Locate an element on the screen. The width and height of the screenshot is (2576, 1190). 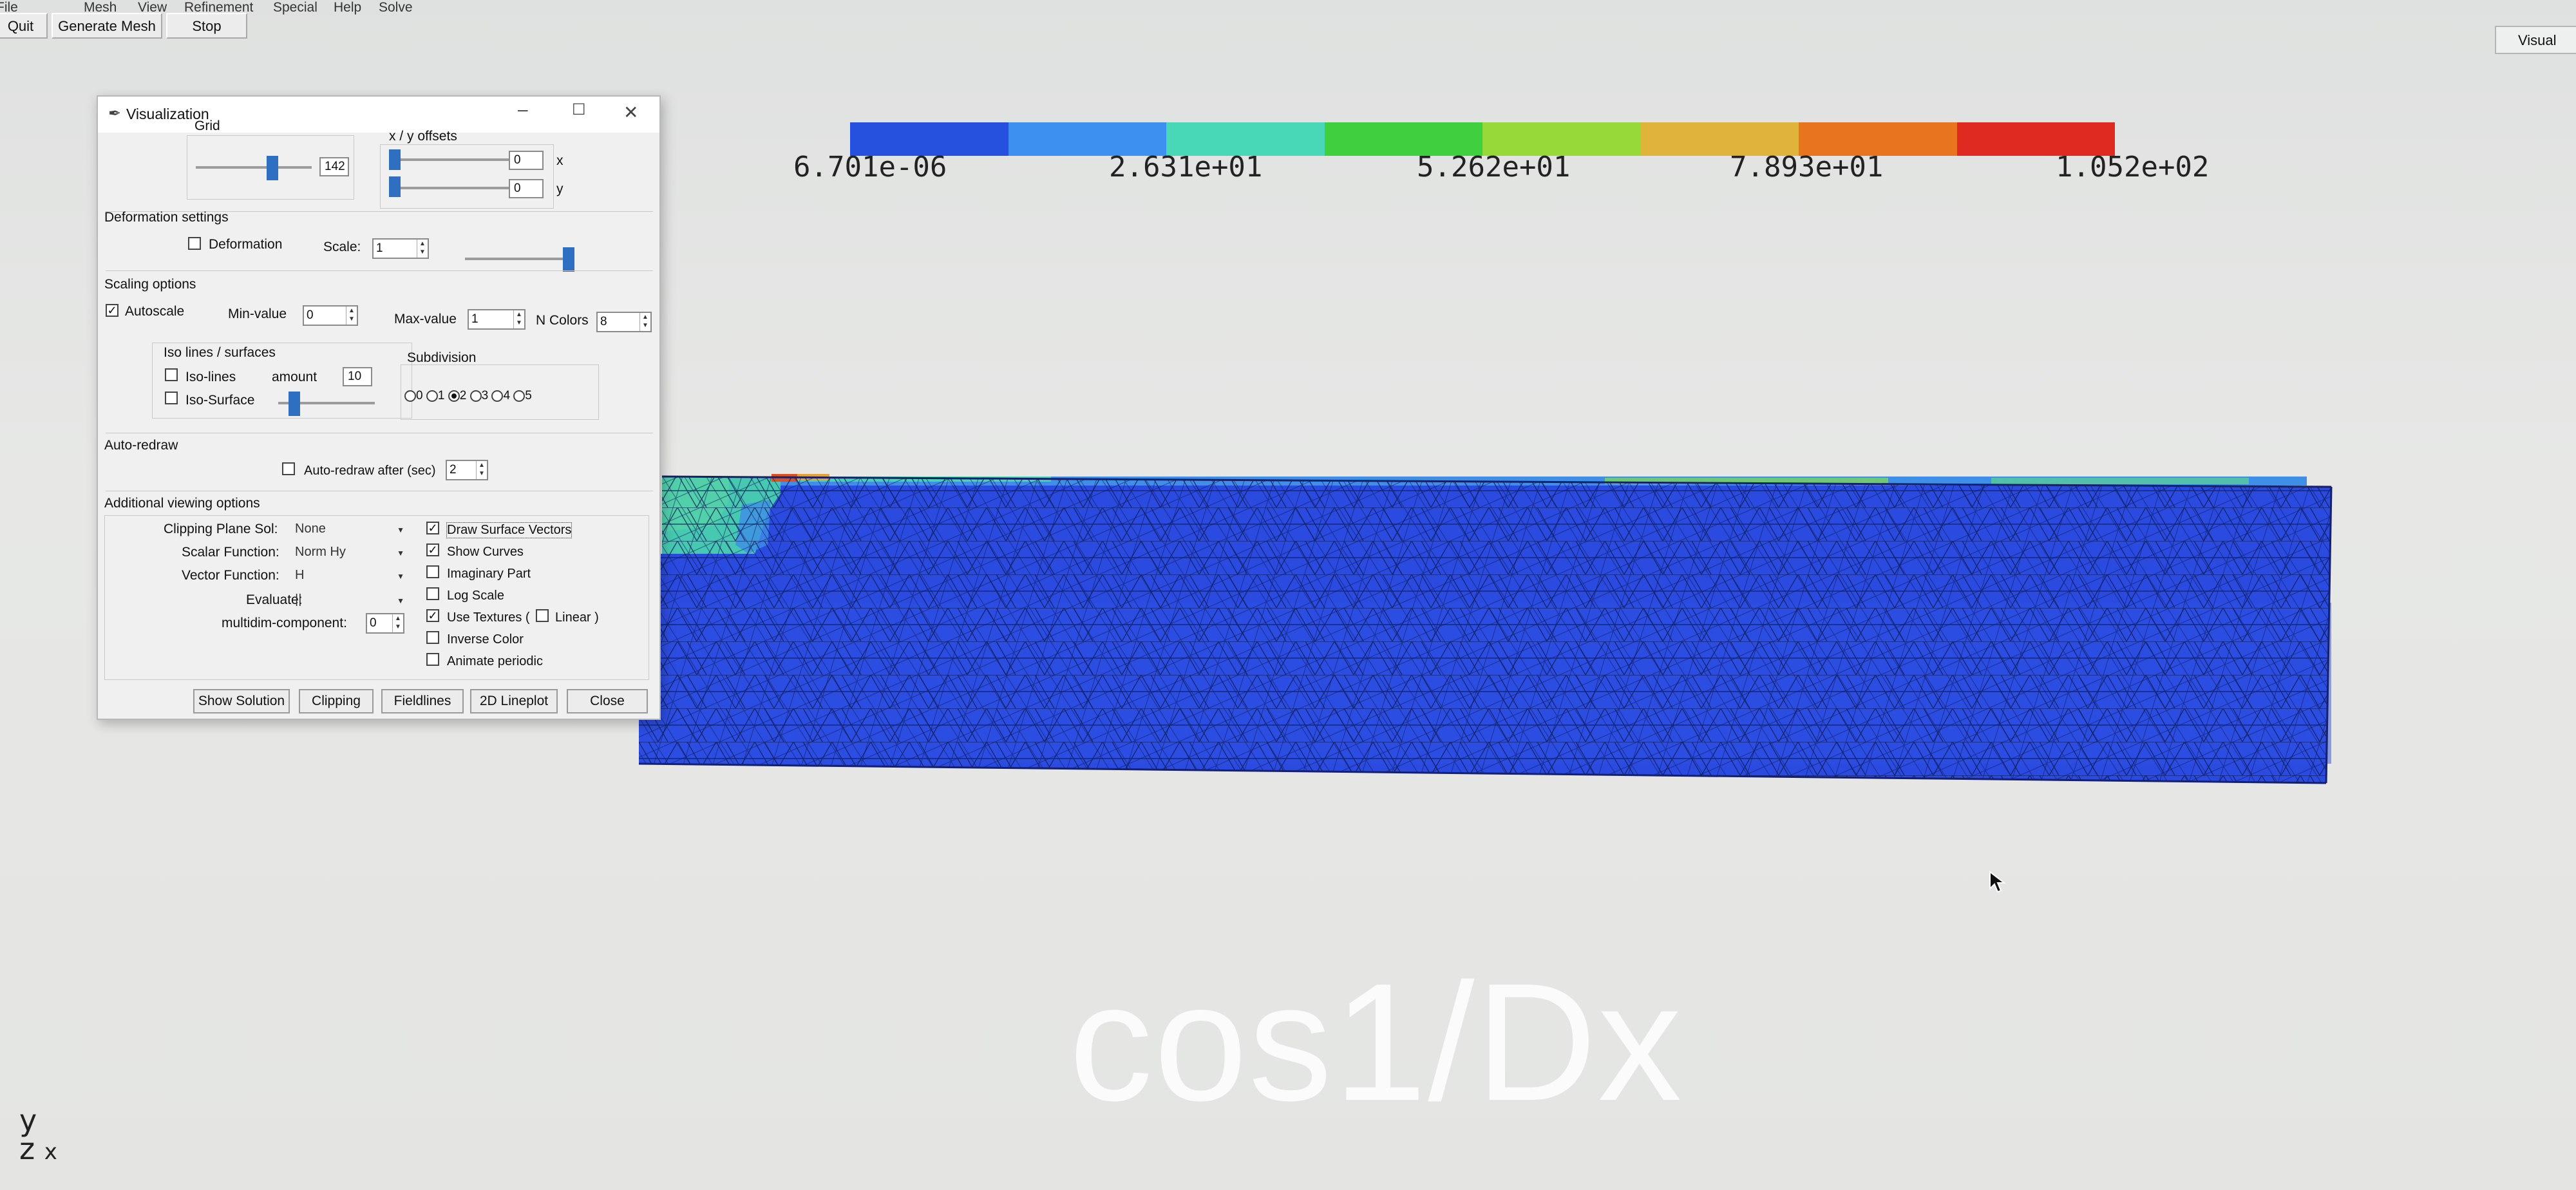
linear-checkbox is located at coordinates (542, 615).